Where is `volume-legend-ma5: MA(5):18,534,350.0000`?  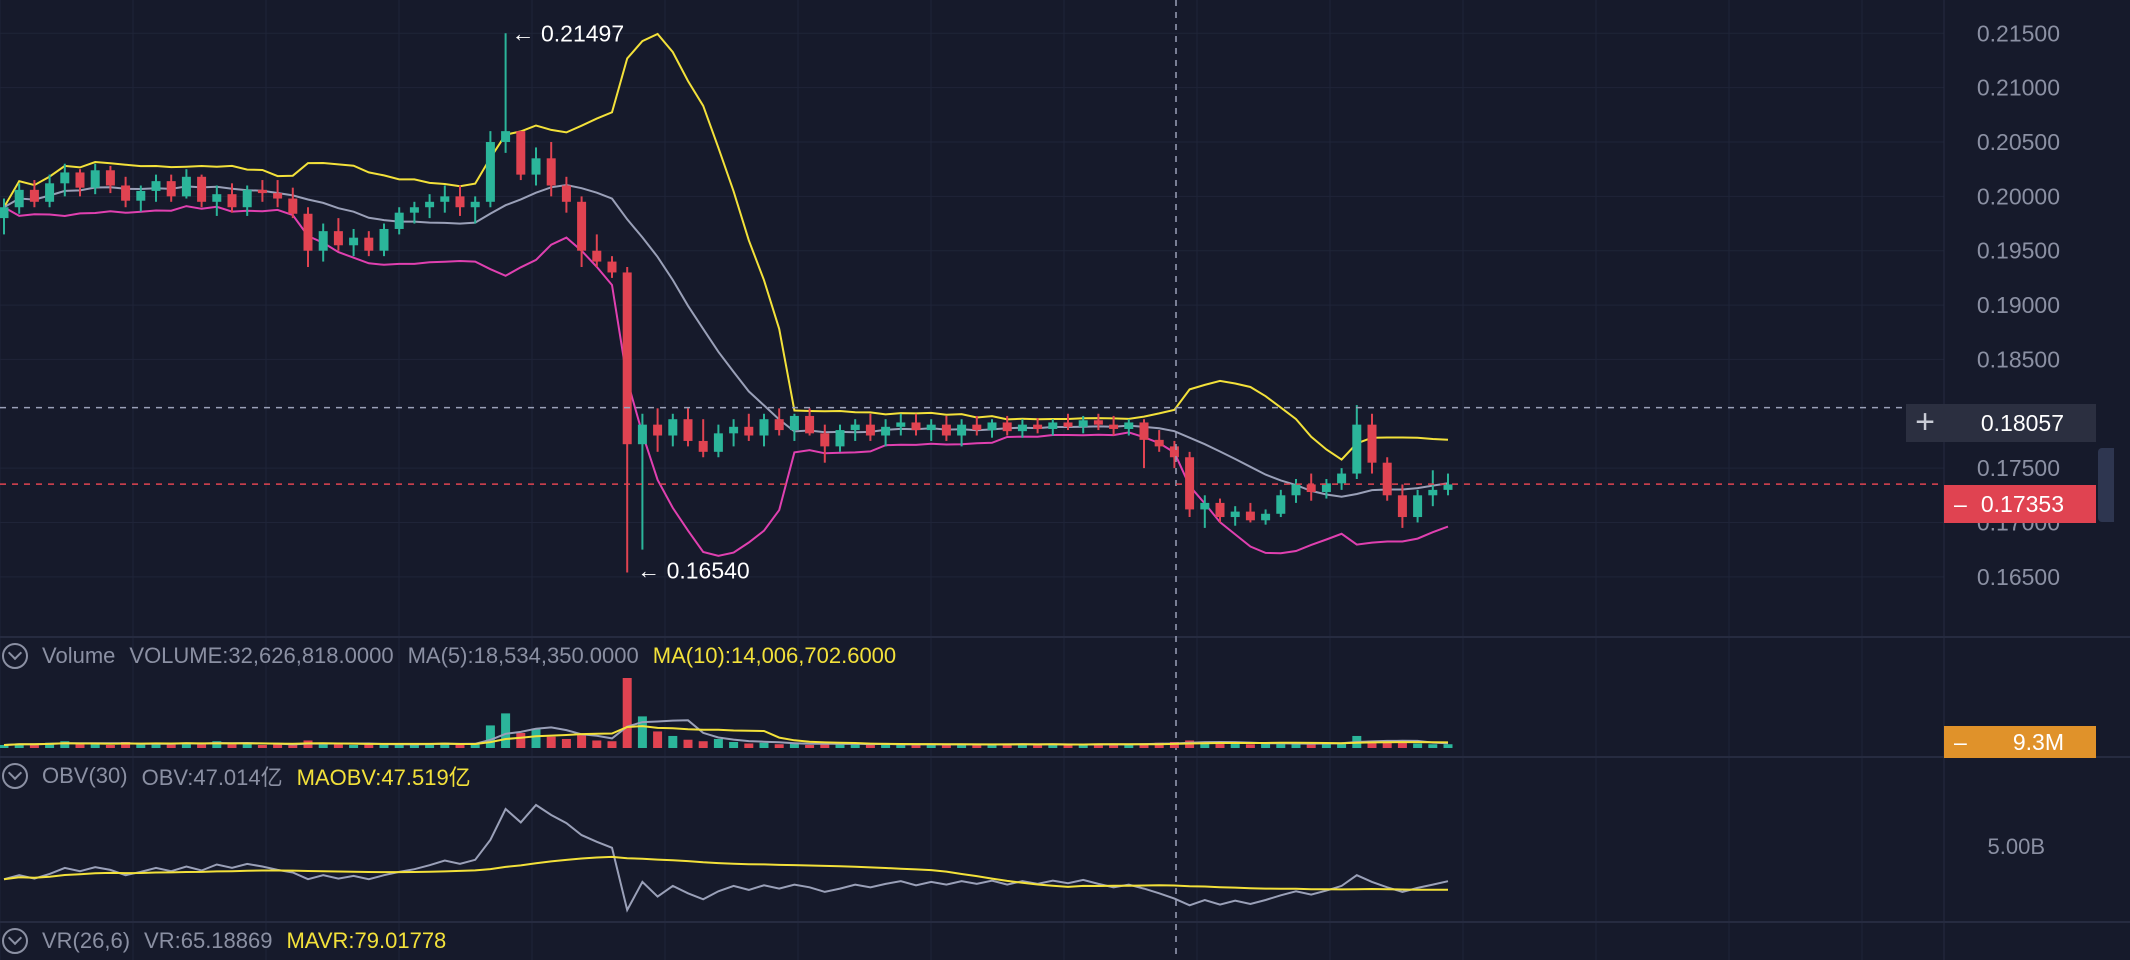
volume-legend-ma5: MA(5):18,534,350.0000 is located at coordinates (523, 655).